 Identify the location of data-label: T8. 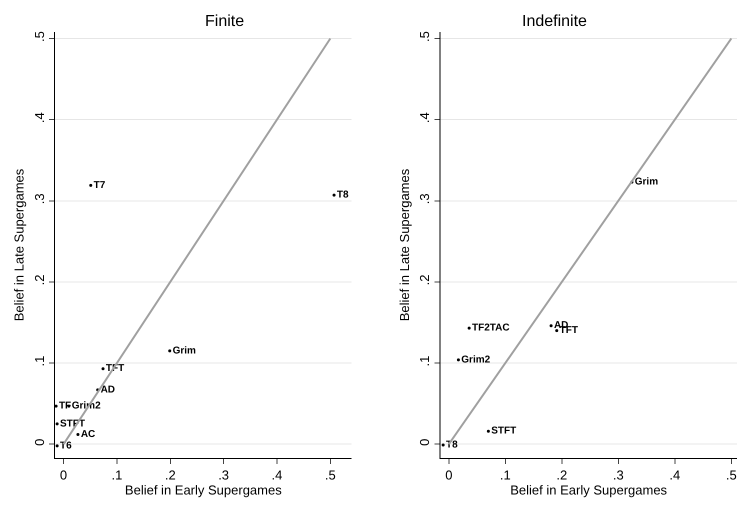
(343, 195).